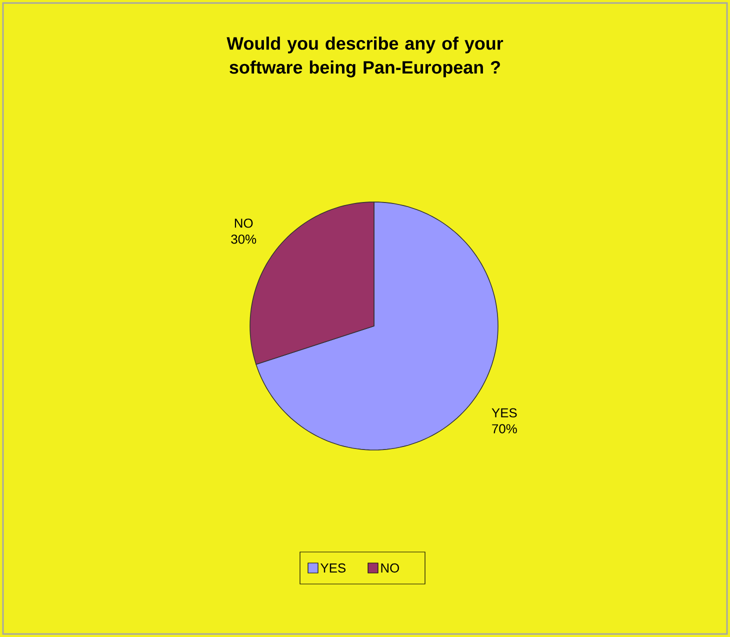  I want to click on chart-title: Would you describe any of your software being Pan-European ?, so click(365, 57).